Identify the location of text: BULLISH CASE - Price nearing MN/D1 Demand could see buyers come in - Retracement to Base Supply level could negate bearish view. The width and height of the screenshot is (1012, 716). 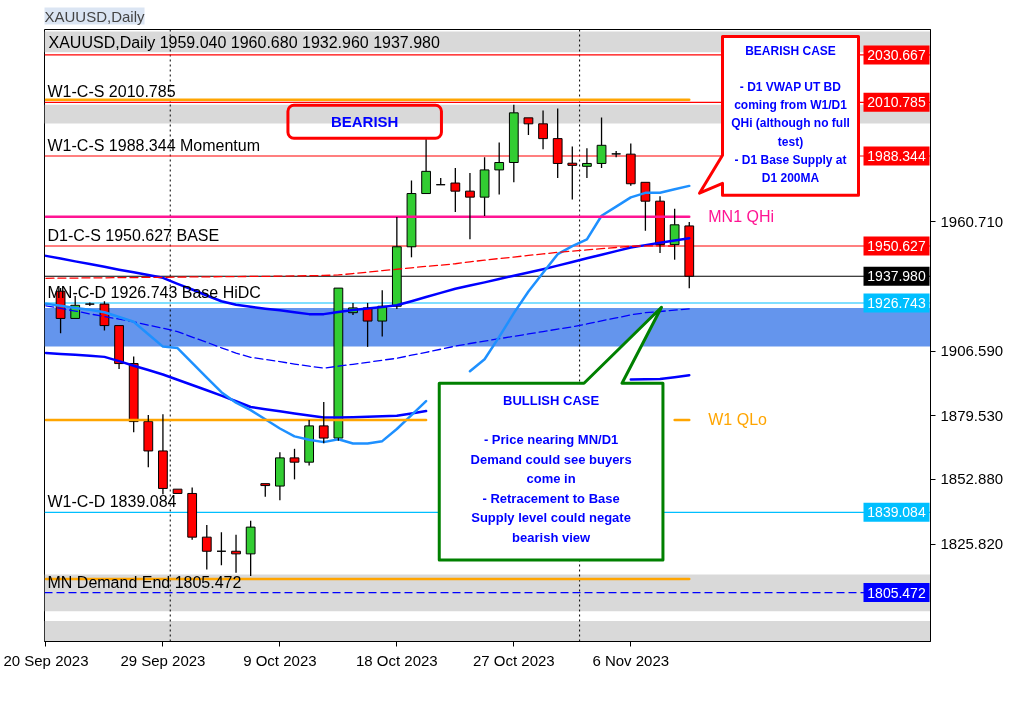
(551, 469).